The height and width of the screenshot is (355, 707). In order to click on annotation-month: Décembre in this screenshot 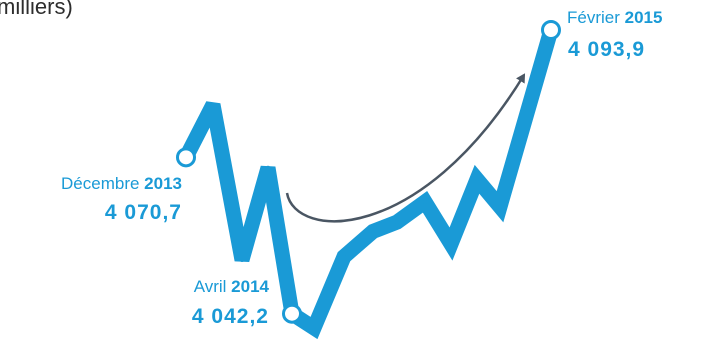, I will do `click(100, 183)`.